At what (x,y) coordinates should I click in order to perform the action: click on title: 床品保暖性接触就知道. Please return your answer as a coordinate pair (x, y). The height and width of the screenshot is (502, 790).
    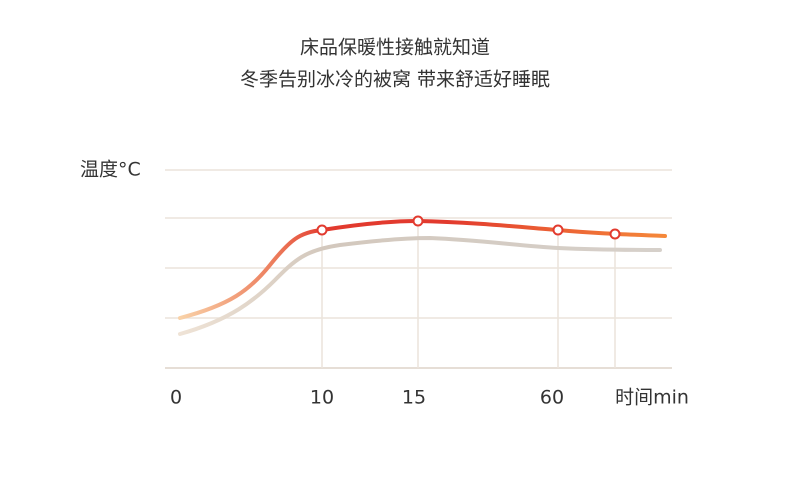
    Looking at the image, I should click on (395, 48).